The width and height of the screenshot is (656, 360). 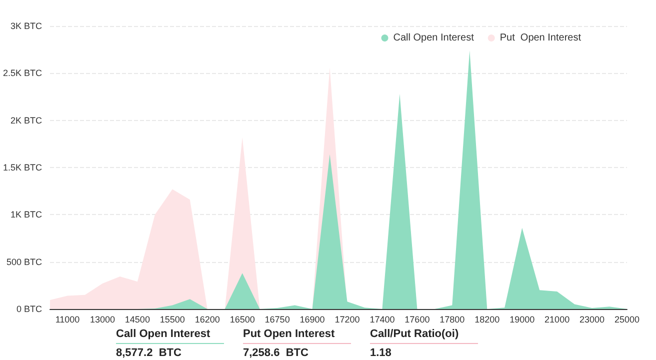 What do you see at coordinates (277, 319) in the screenshot?
I see `x-tick-label: 16750` at bounding box center [277, 319].